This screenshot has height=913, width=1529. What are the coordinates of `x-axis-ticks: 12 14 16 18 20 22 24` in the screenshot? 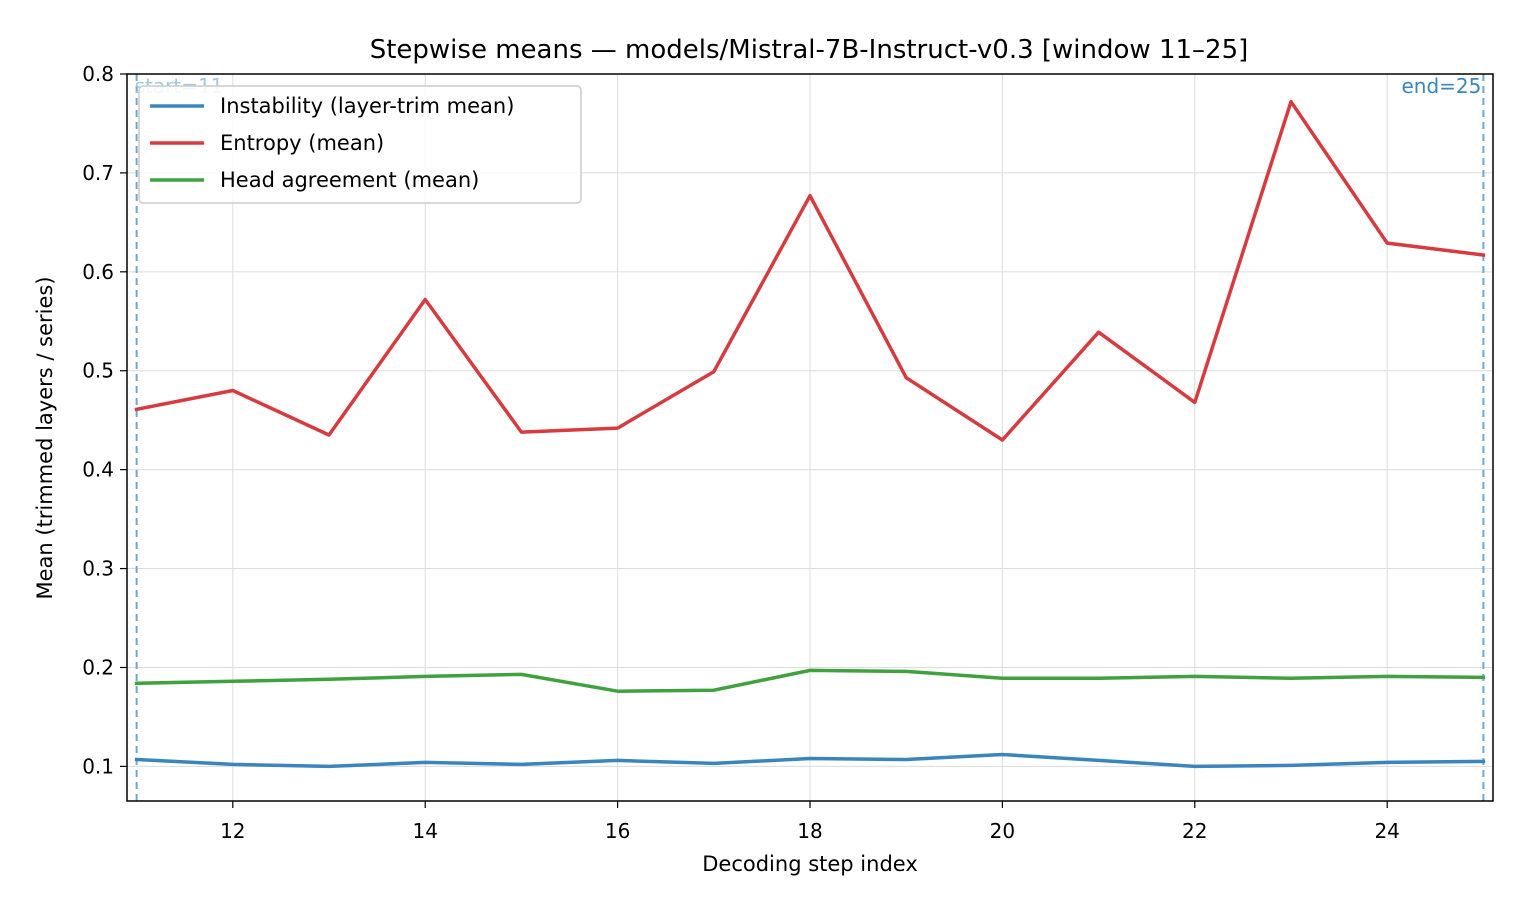 It's located at (810, 822).